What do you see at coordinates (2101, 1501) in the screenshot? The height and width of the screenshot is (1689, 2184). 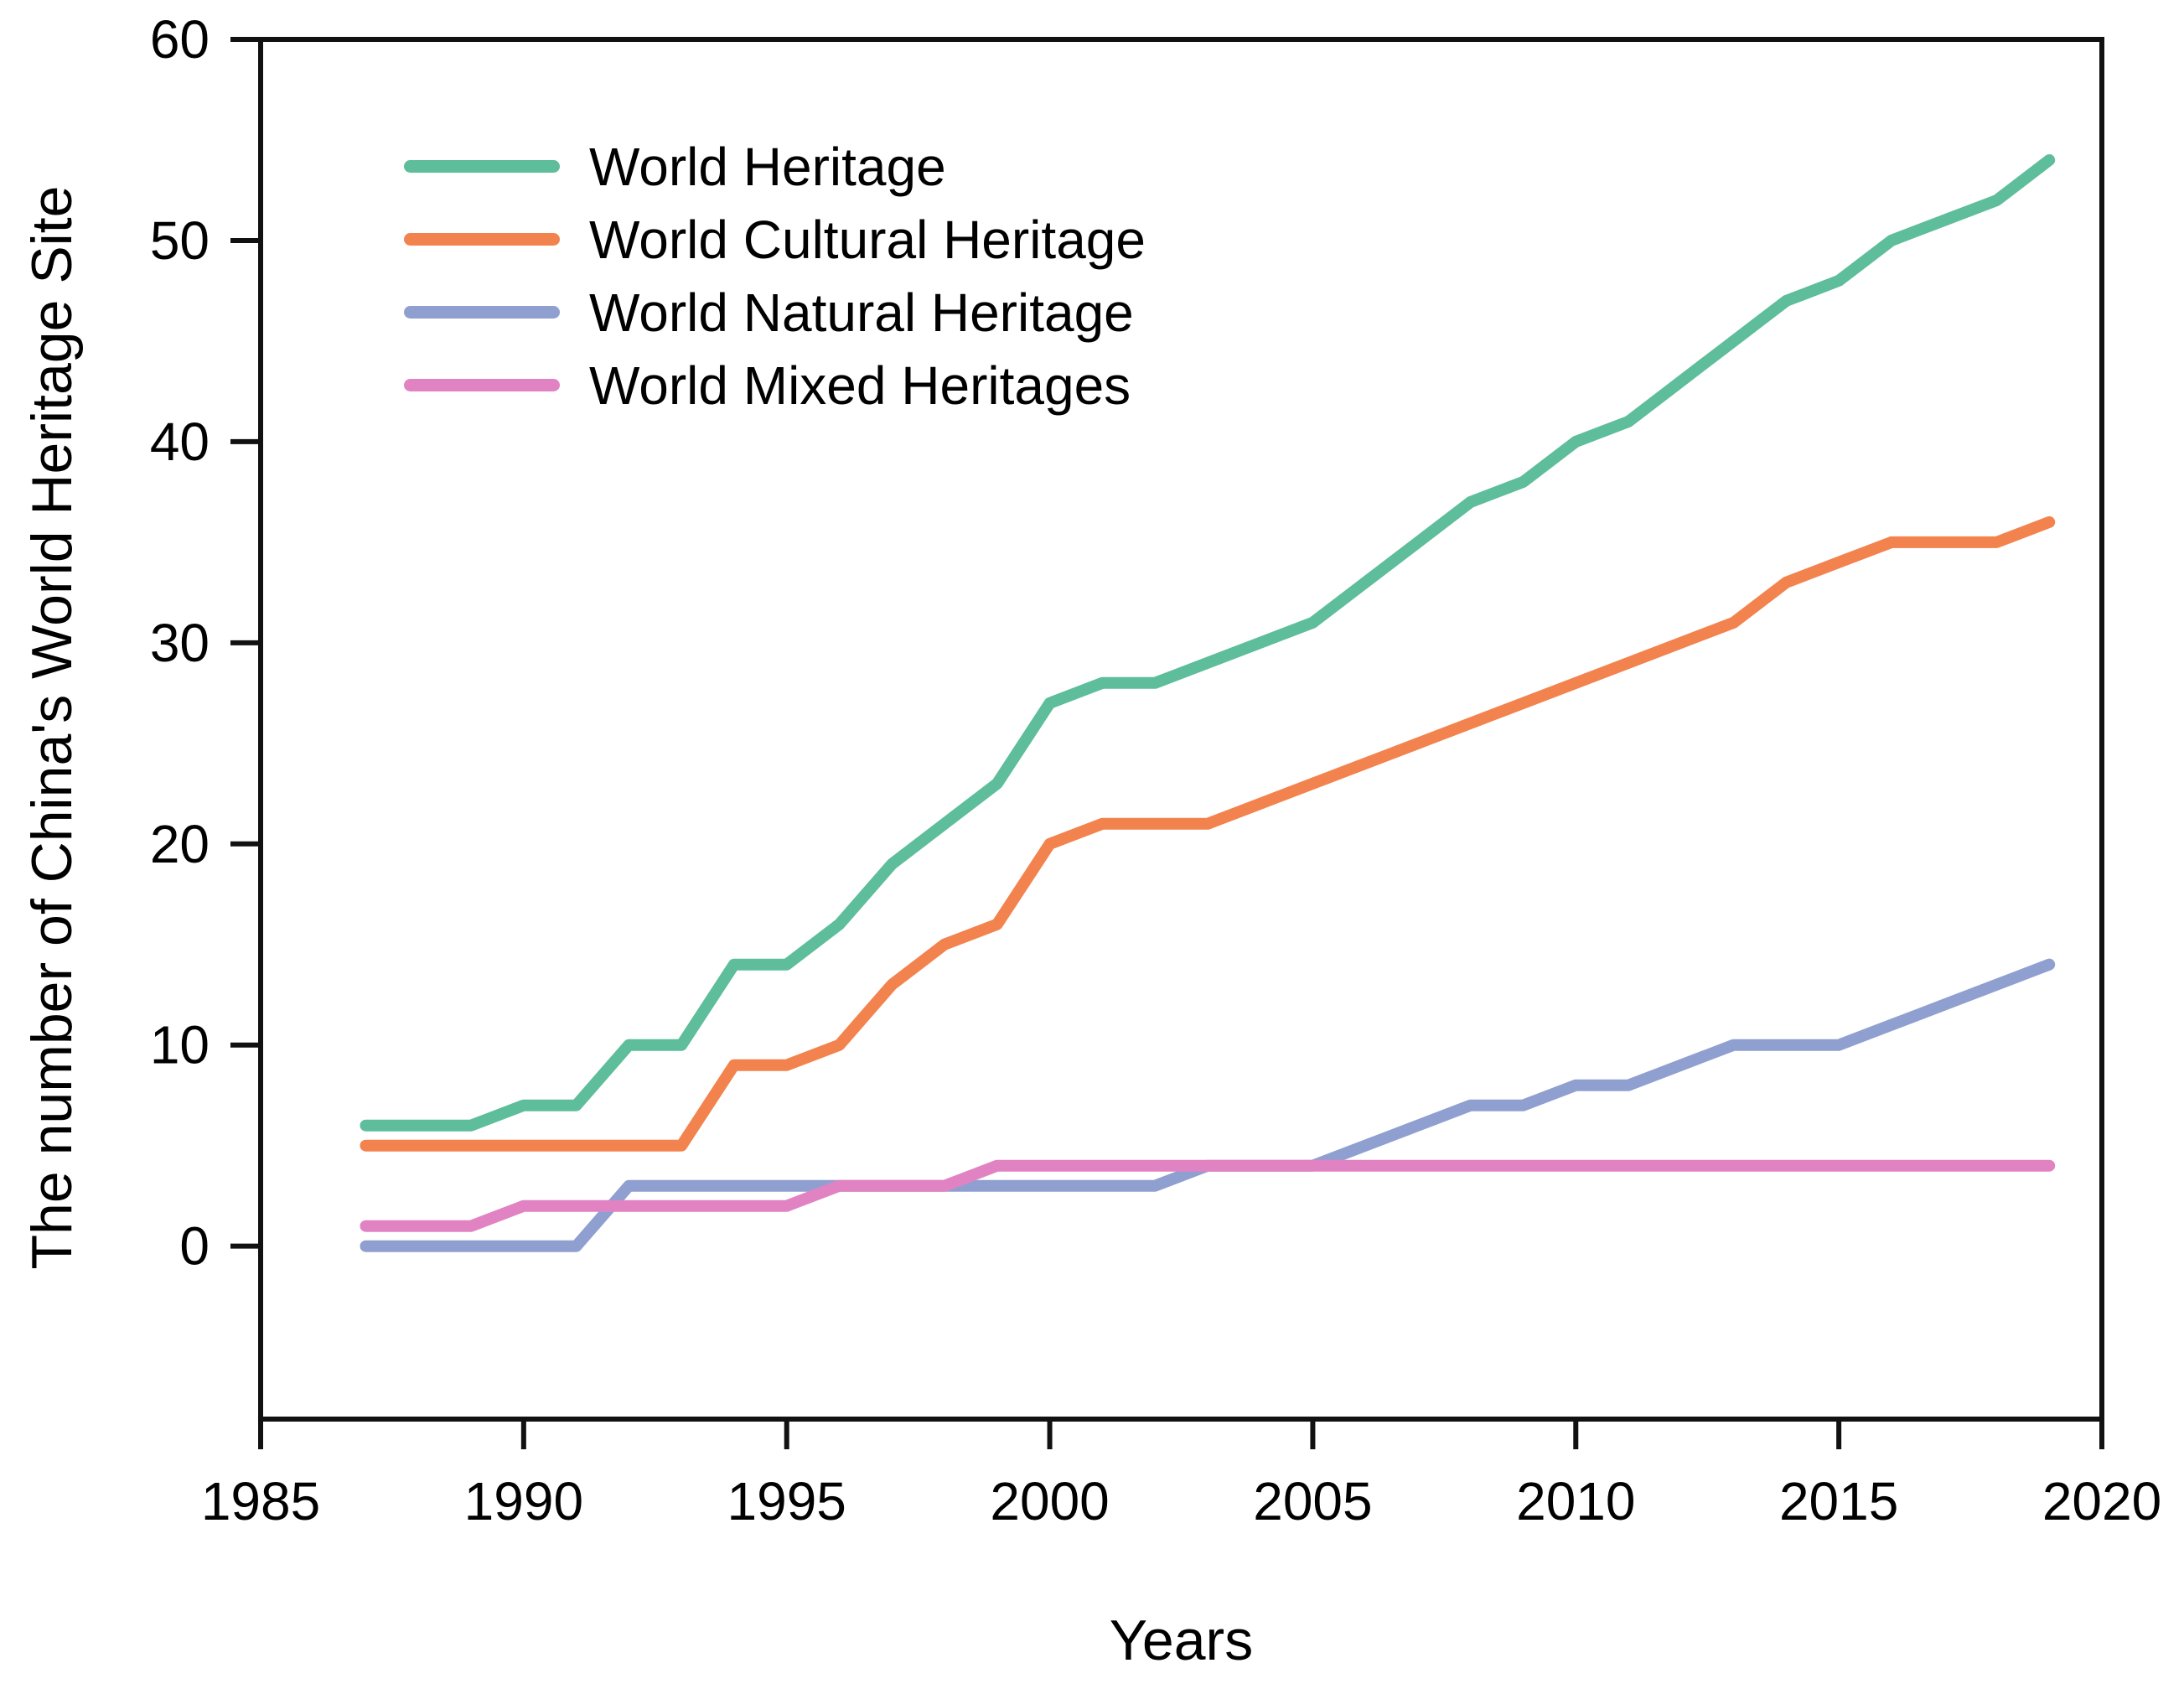 I see `x-tick-label: 2020` at bounding box center [2101, 1501].